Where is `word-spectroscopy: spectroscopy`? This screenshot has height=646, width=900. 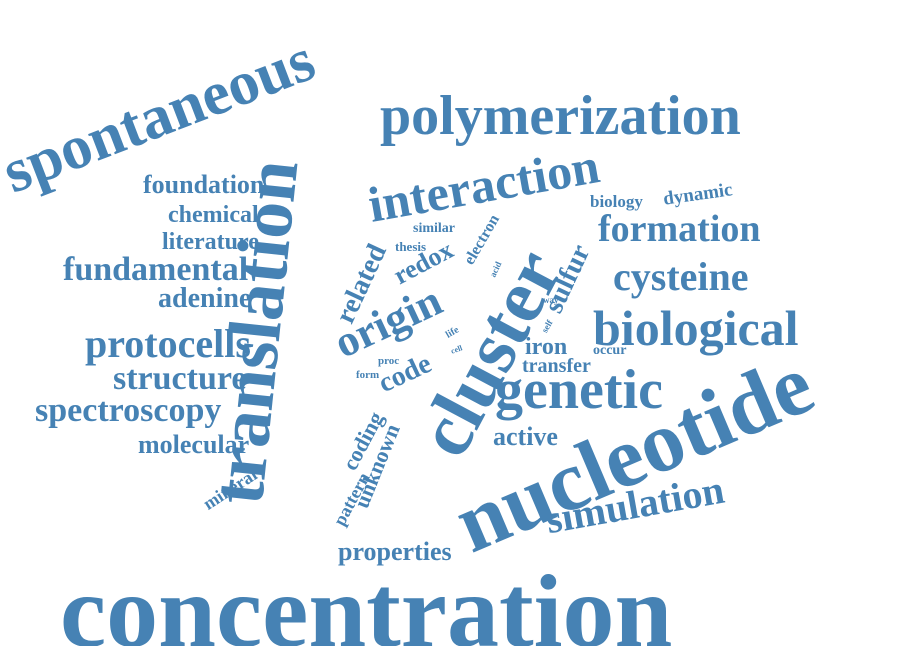 word-spectroscopy: spectroscopy is located at coordinates (128, 410).